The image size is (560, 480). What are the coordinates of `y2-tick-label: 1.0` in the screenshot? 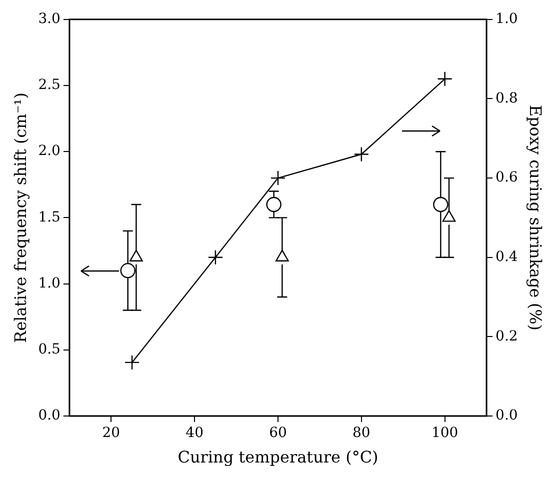 It's located at (507, 19).